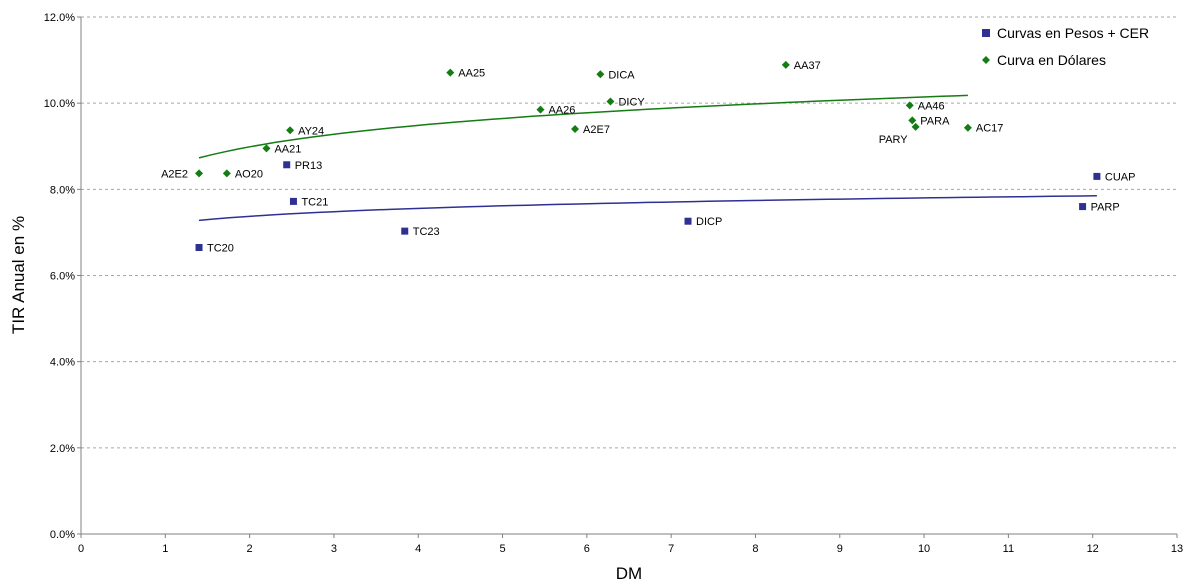  Describe the element at coordinates (671, 549) in the screenshot. I see `x-tick-label: 7` at that location.